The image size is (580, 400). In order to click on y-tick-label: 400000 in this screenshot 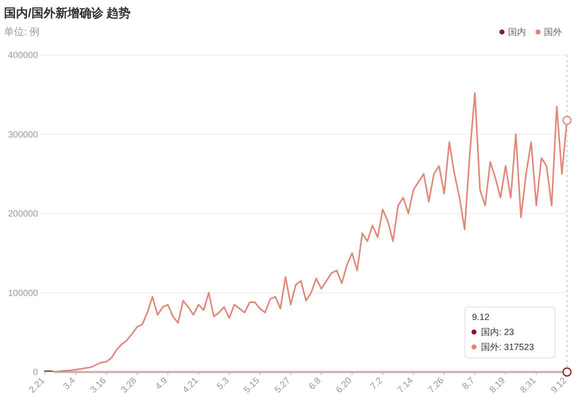, I will do `click(23, 55)`.